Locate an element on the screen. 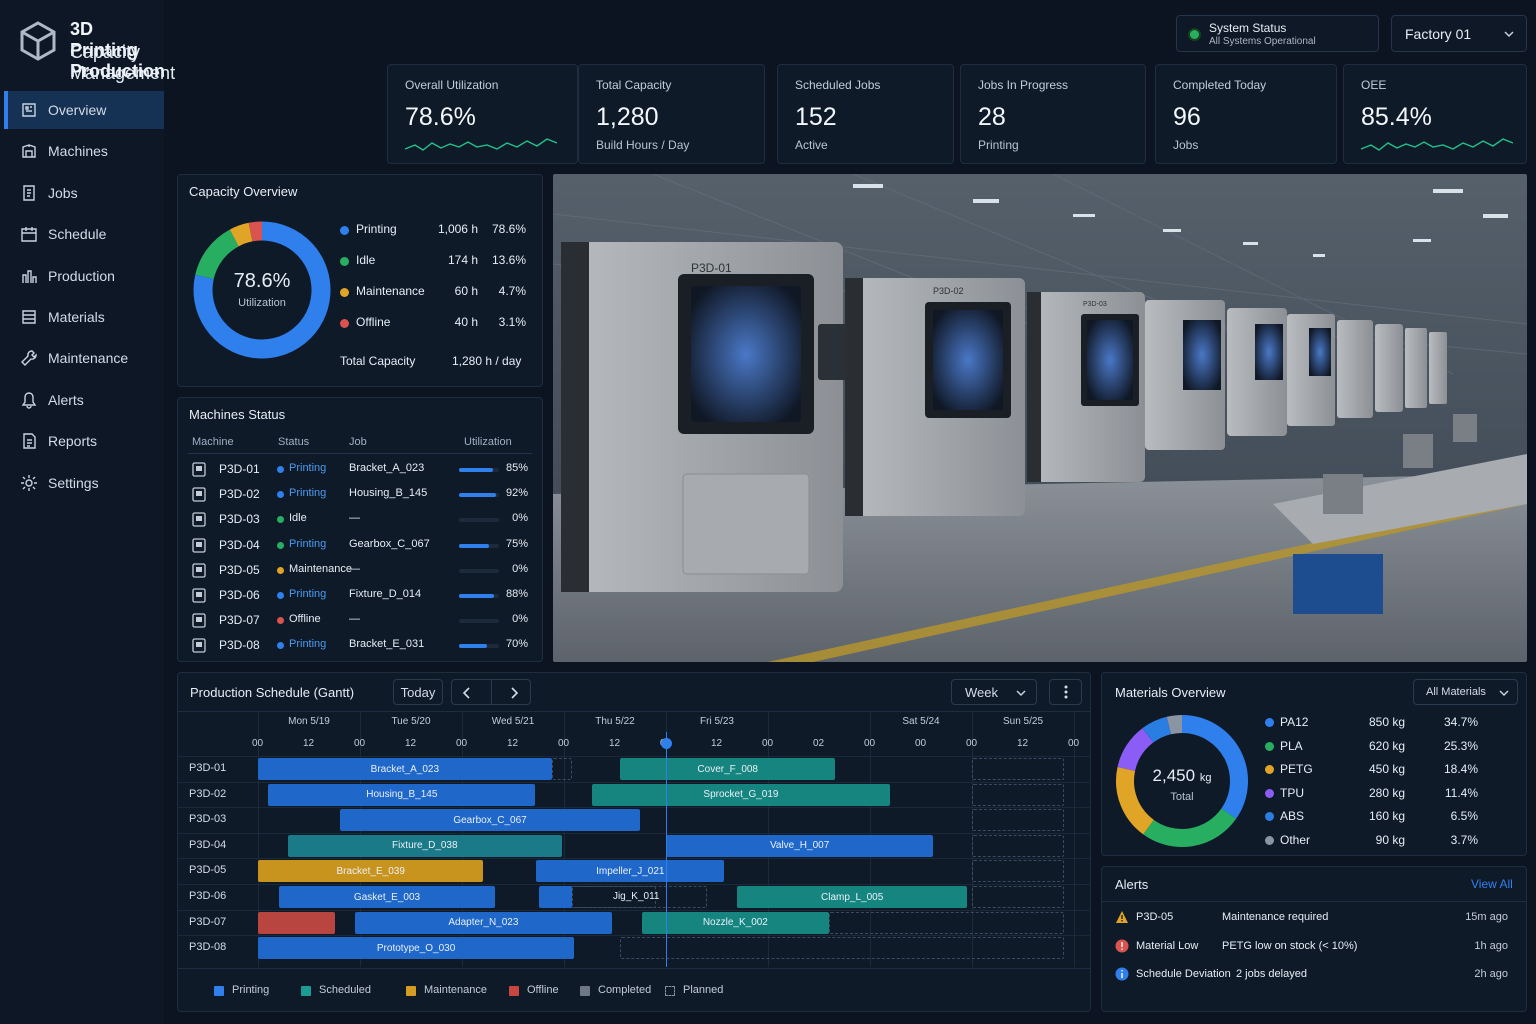 This screenshot has width=1536, height=1024. view-all-link: View All is located at coordinates (1492, 884).